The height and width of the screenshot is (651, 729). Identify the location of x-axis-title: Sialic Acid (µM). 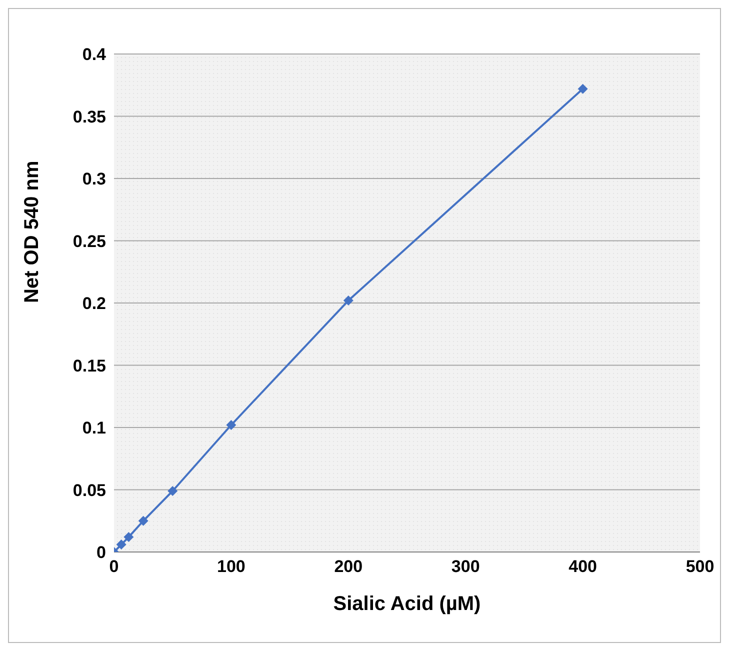
(407, 604).